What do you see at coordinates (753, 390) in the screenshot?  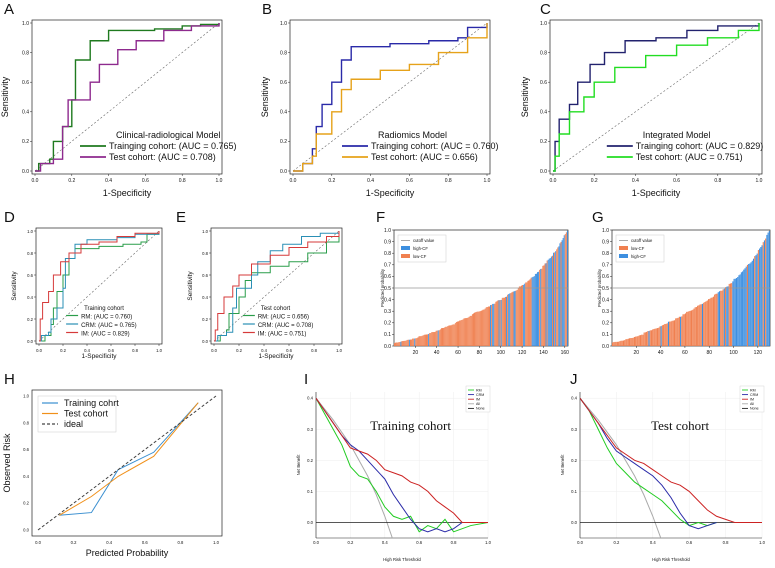 I see `legend-label: RM` at bounding box center [753, 390].